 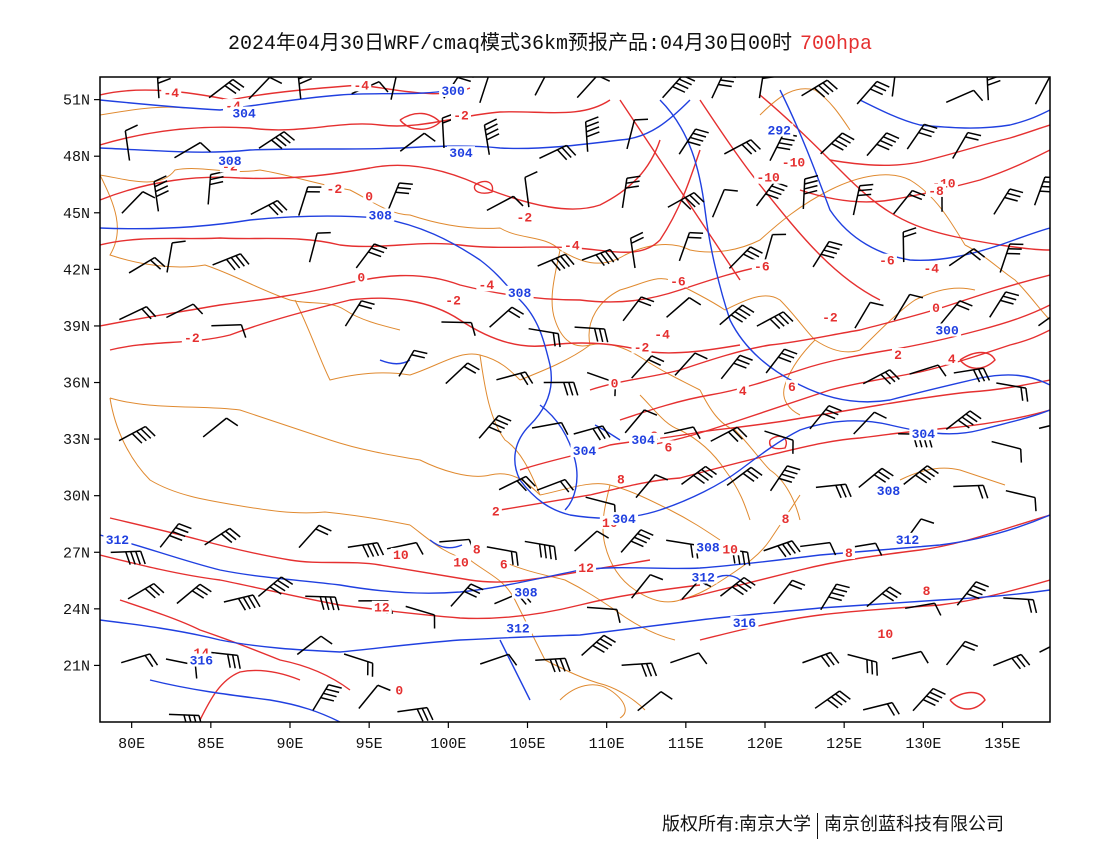 What do you see at coordinates (765, 744) in the screenshot?
I see `lon-label: 120E` at bounding box center [765, 744].